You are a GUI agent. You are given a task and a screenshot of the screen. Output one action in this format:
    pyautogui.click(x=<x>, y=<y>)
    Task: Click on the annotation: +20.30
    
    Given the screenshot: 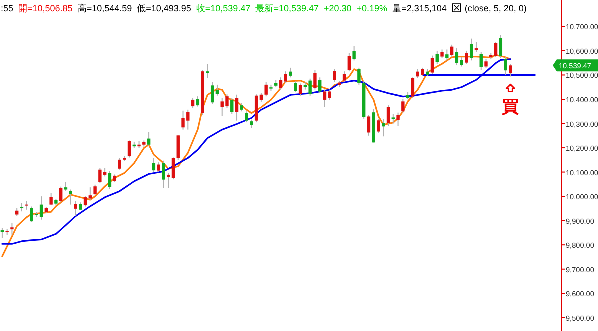 What is the action you would take?
    pyautogui.click(x=338, y=9)
    